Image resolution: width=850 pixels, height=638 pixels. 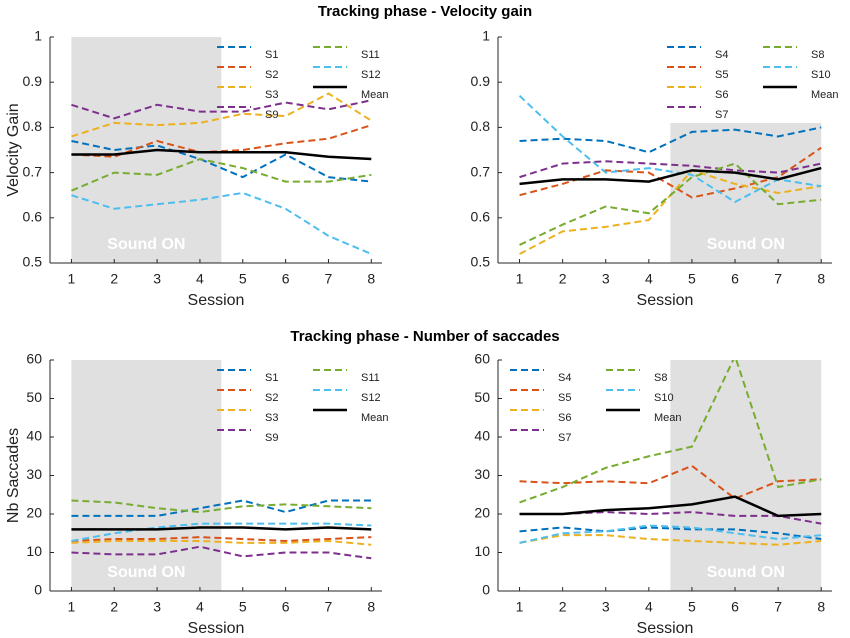 I want to click on y-tick-label: 30, so click(x=34, y=474).